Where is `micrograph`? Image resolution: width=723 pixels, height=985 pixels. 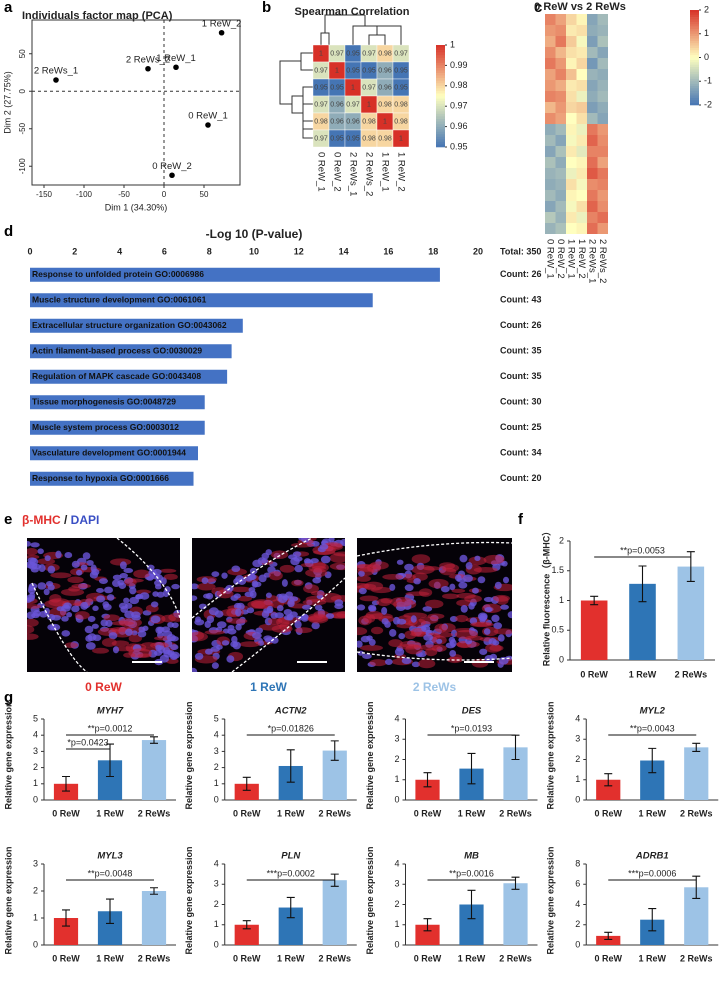
micrograph is located at coordinates (270, 600).